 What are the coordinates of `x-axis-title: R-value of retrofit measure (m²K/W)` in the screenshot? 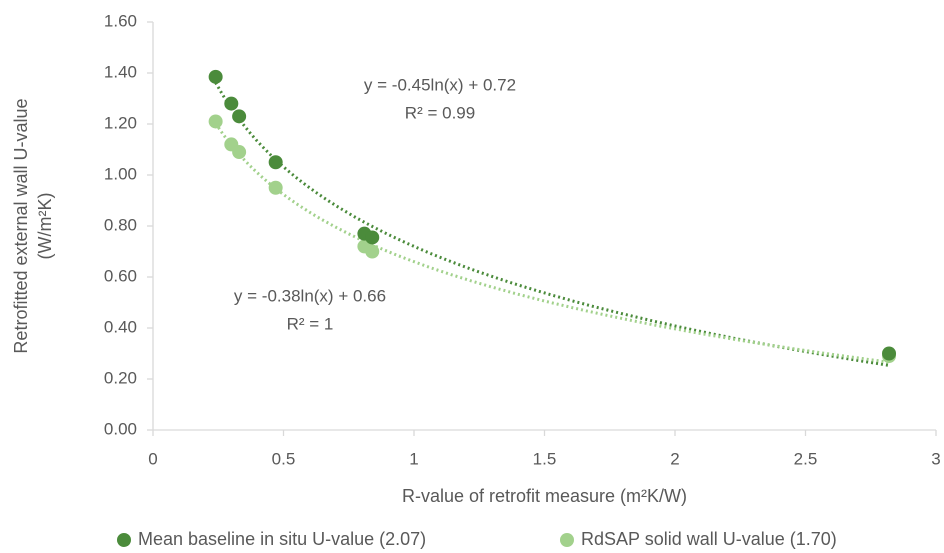 It's located at (544, 496).